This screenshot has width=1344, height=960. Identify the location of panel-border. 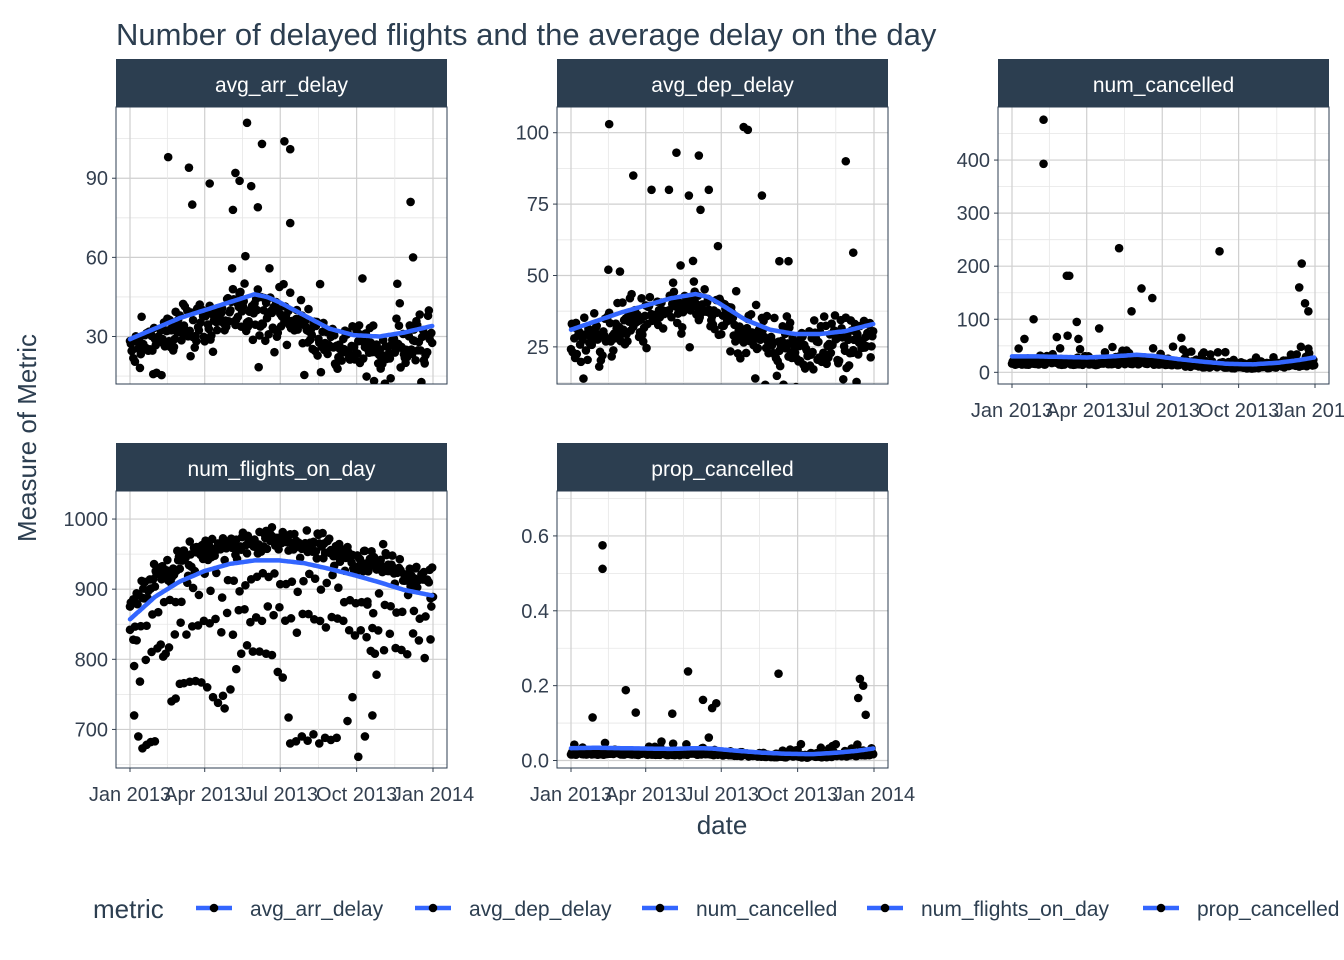
(722, 245).